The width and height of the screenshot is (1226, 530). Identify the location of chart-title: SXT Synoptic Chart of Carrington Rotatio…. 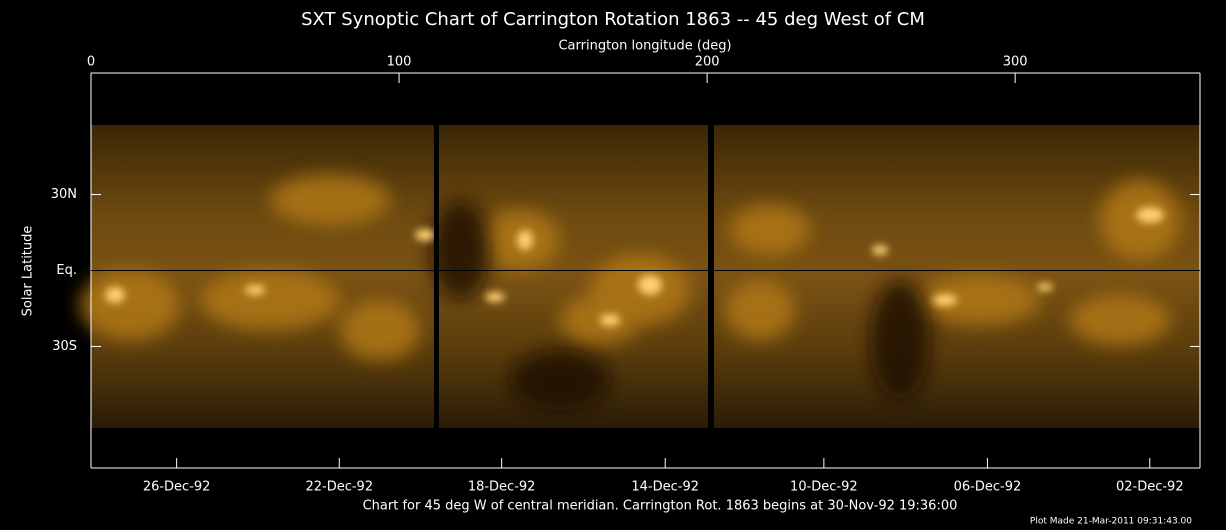
(613, 19).